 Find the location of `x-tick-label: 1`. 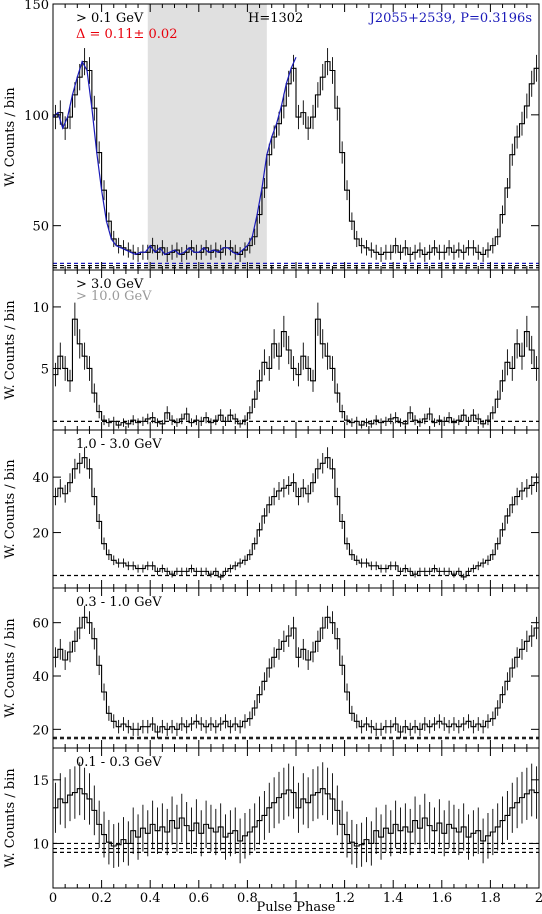

x-tick-label: 1 is located at coordinates (296, 898).